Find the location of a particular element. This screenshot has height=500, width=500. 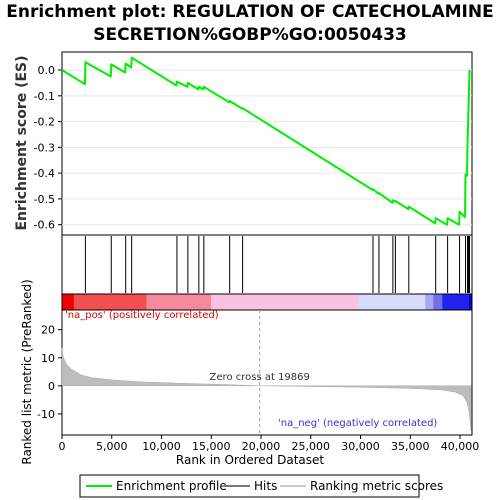

x-tick-label: 40,000 is located at coordinates (460, 446).